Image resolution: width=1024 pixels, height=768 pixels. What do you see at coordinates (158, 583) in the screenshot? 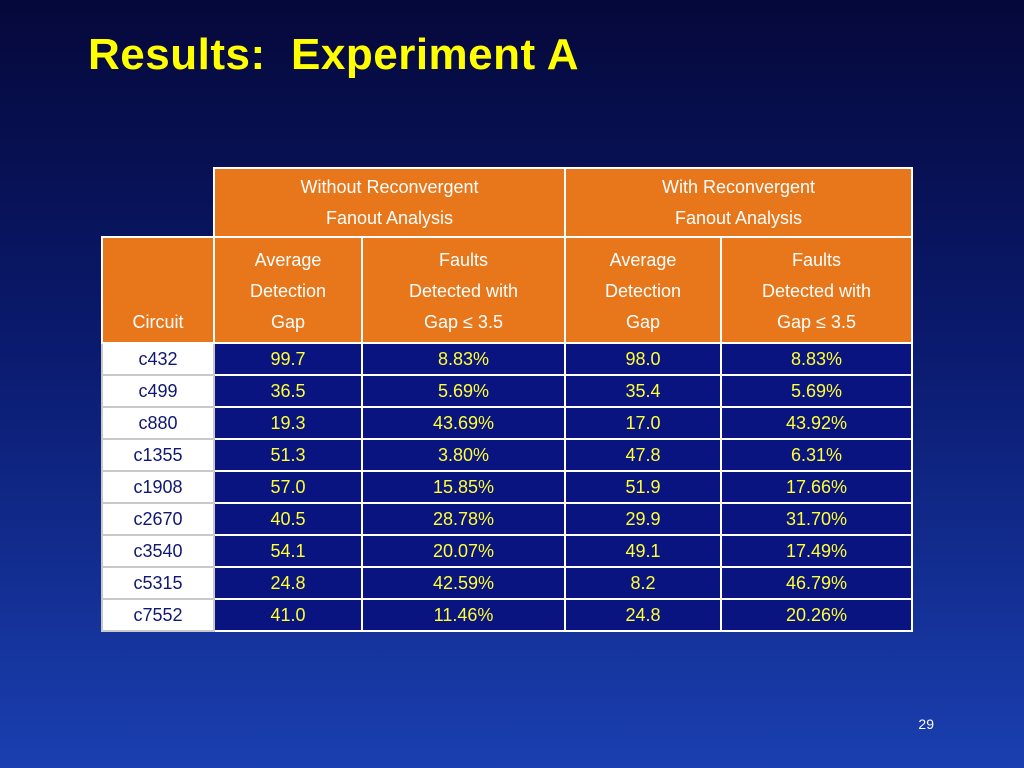
I see `circuit-cell: c5315` at bounding box center [158, 583].